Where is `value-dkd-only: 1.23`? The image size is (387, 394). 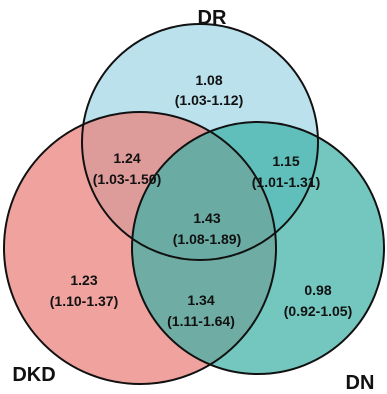
value-dkd-only: 1.23 is located at coordinates (83, 280).